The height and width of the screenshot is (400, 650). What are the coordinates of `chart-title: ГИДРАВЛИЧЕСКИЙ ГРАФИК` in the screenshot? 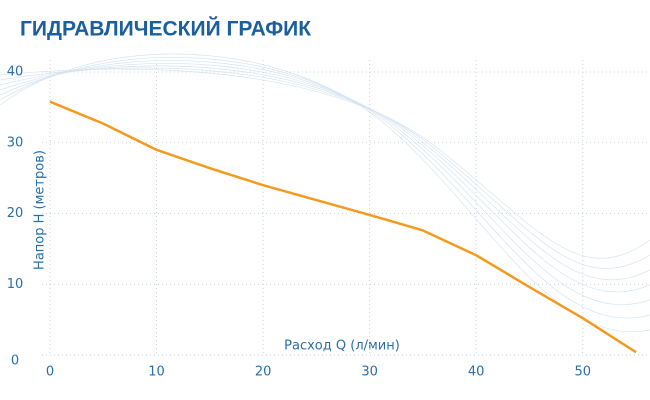 It's located at (165, 29).